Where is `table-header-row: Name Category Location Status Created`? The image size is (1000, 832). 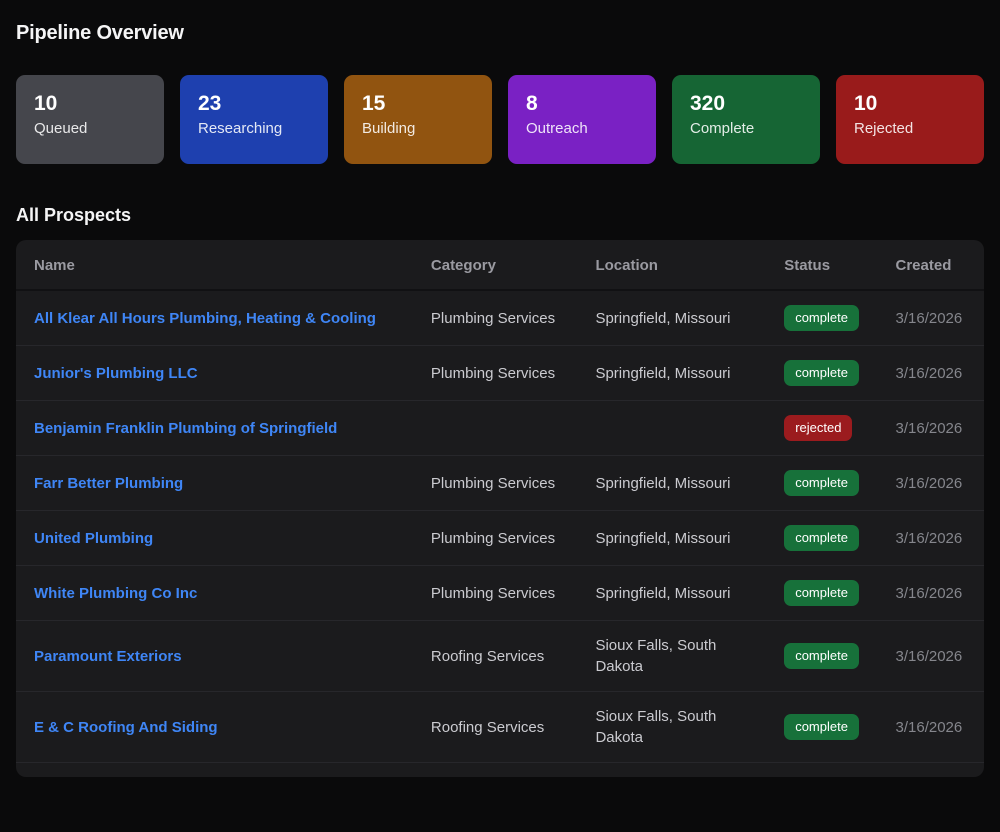
table-header-row: Name Category Location Status Created is located at coordinates (500, 265).